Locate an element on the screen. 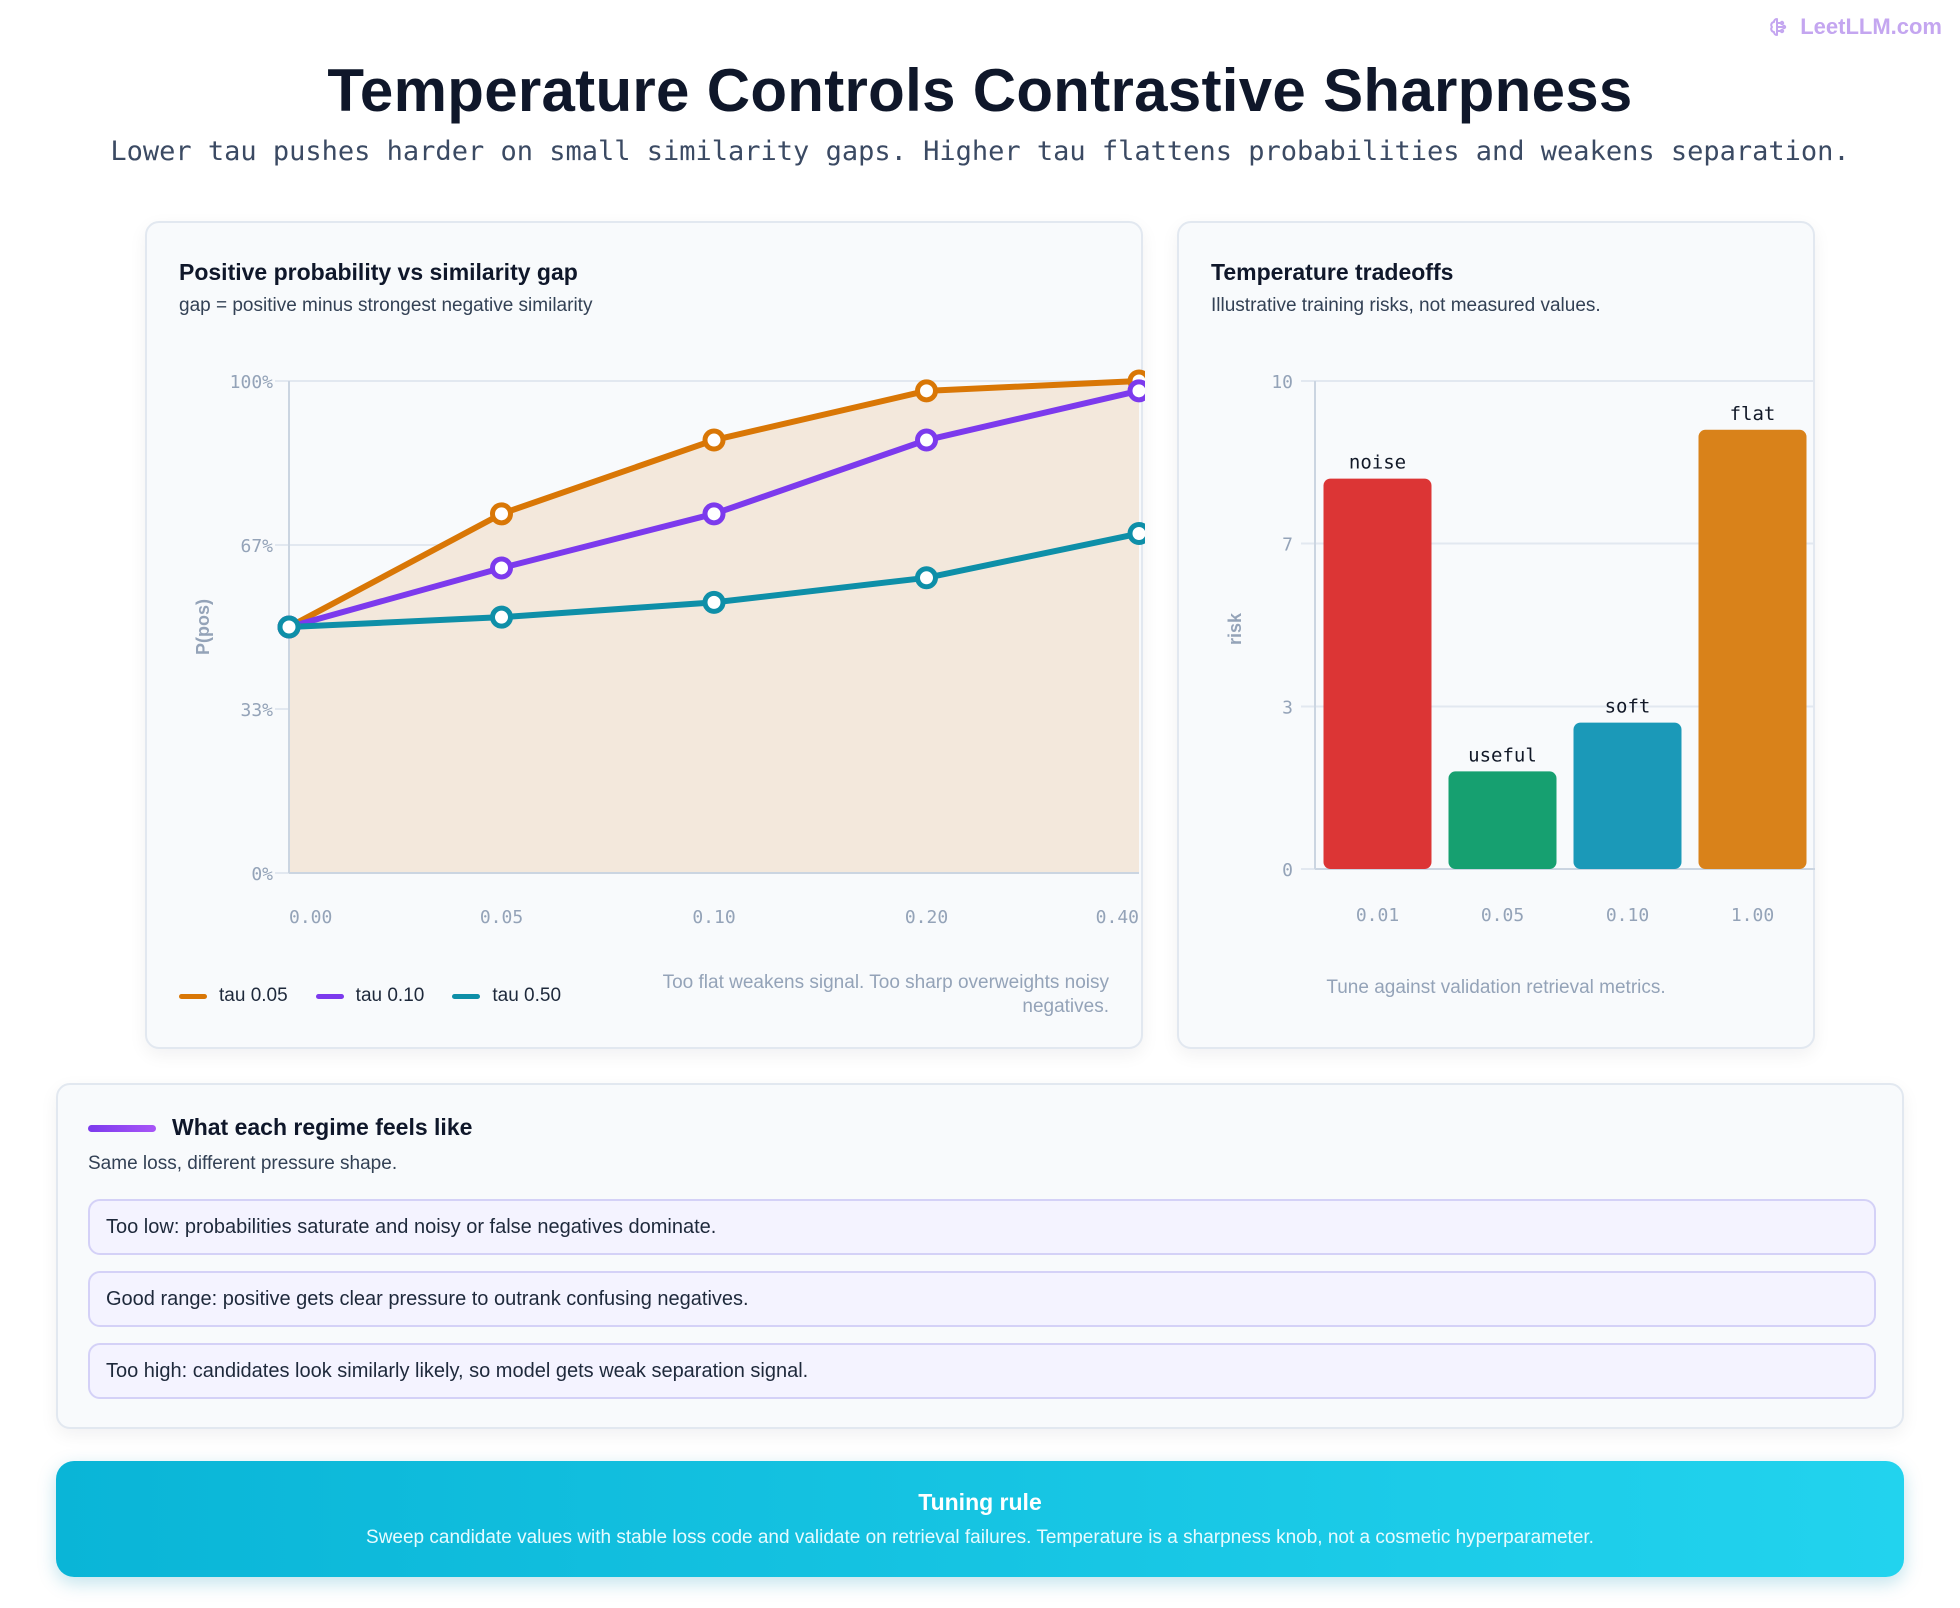 This screenshot has width=1960, height=1608. x-tick-label: 0.01 is located at coordinates (1377, 915).